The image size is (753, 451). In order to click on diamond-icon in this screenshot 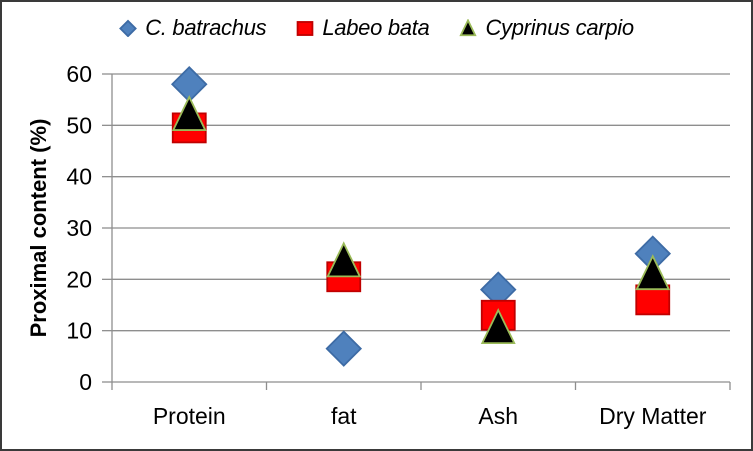, I will do `click(128, 28)`.